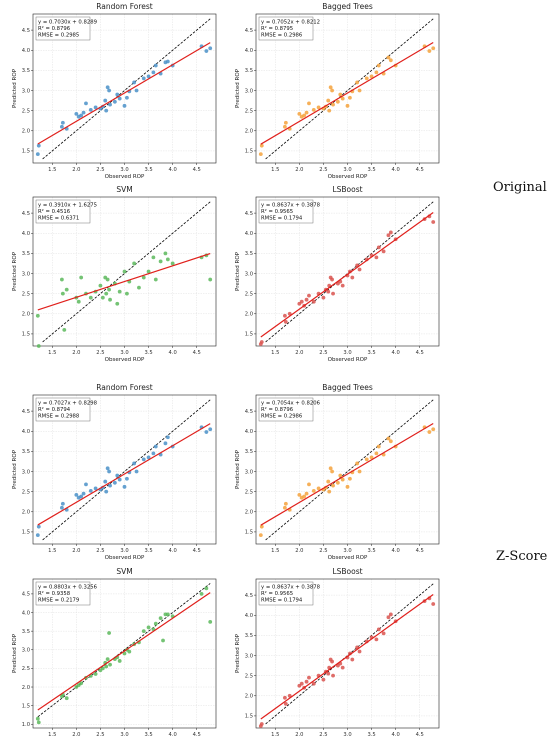 This screenshot has height=739, width=550. I want to click on regression-line, so click(347, 93).